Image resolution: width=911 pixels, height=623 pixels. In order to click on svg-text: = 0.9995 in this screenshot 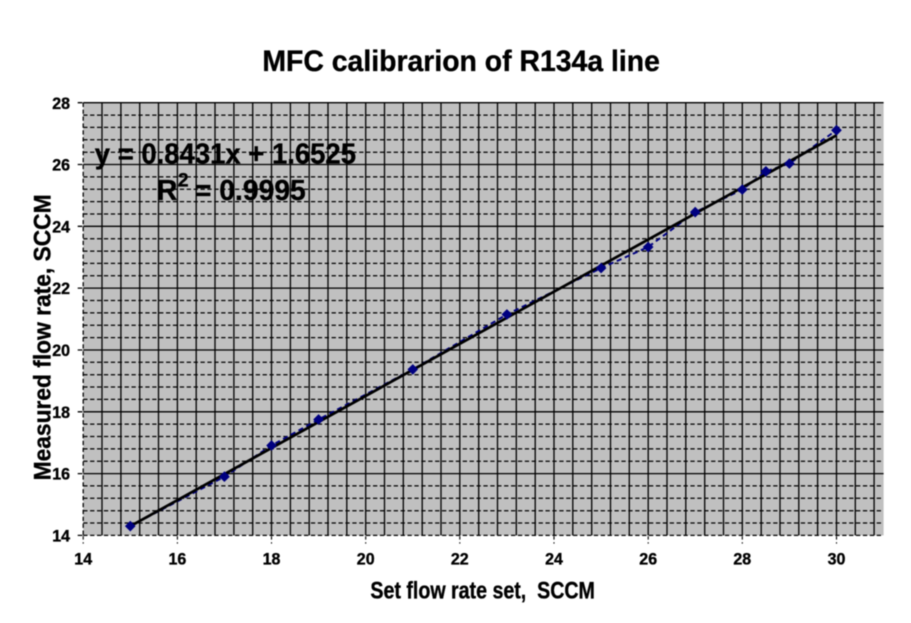, I will do `click(250, 191)`.